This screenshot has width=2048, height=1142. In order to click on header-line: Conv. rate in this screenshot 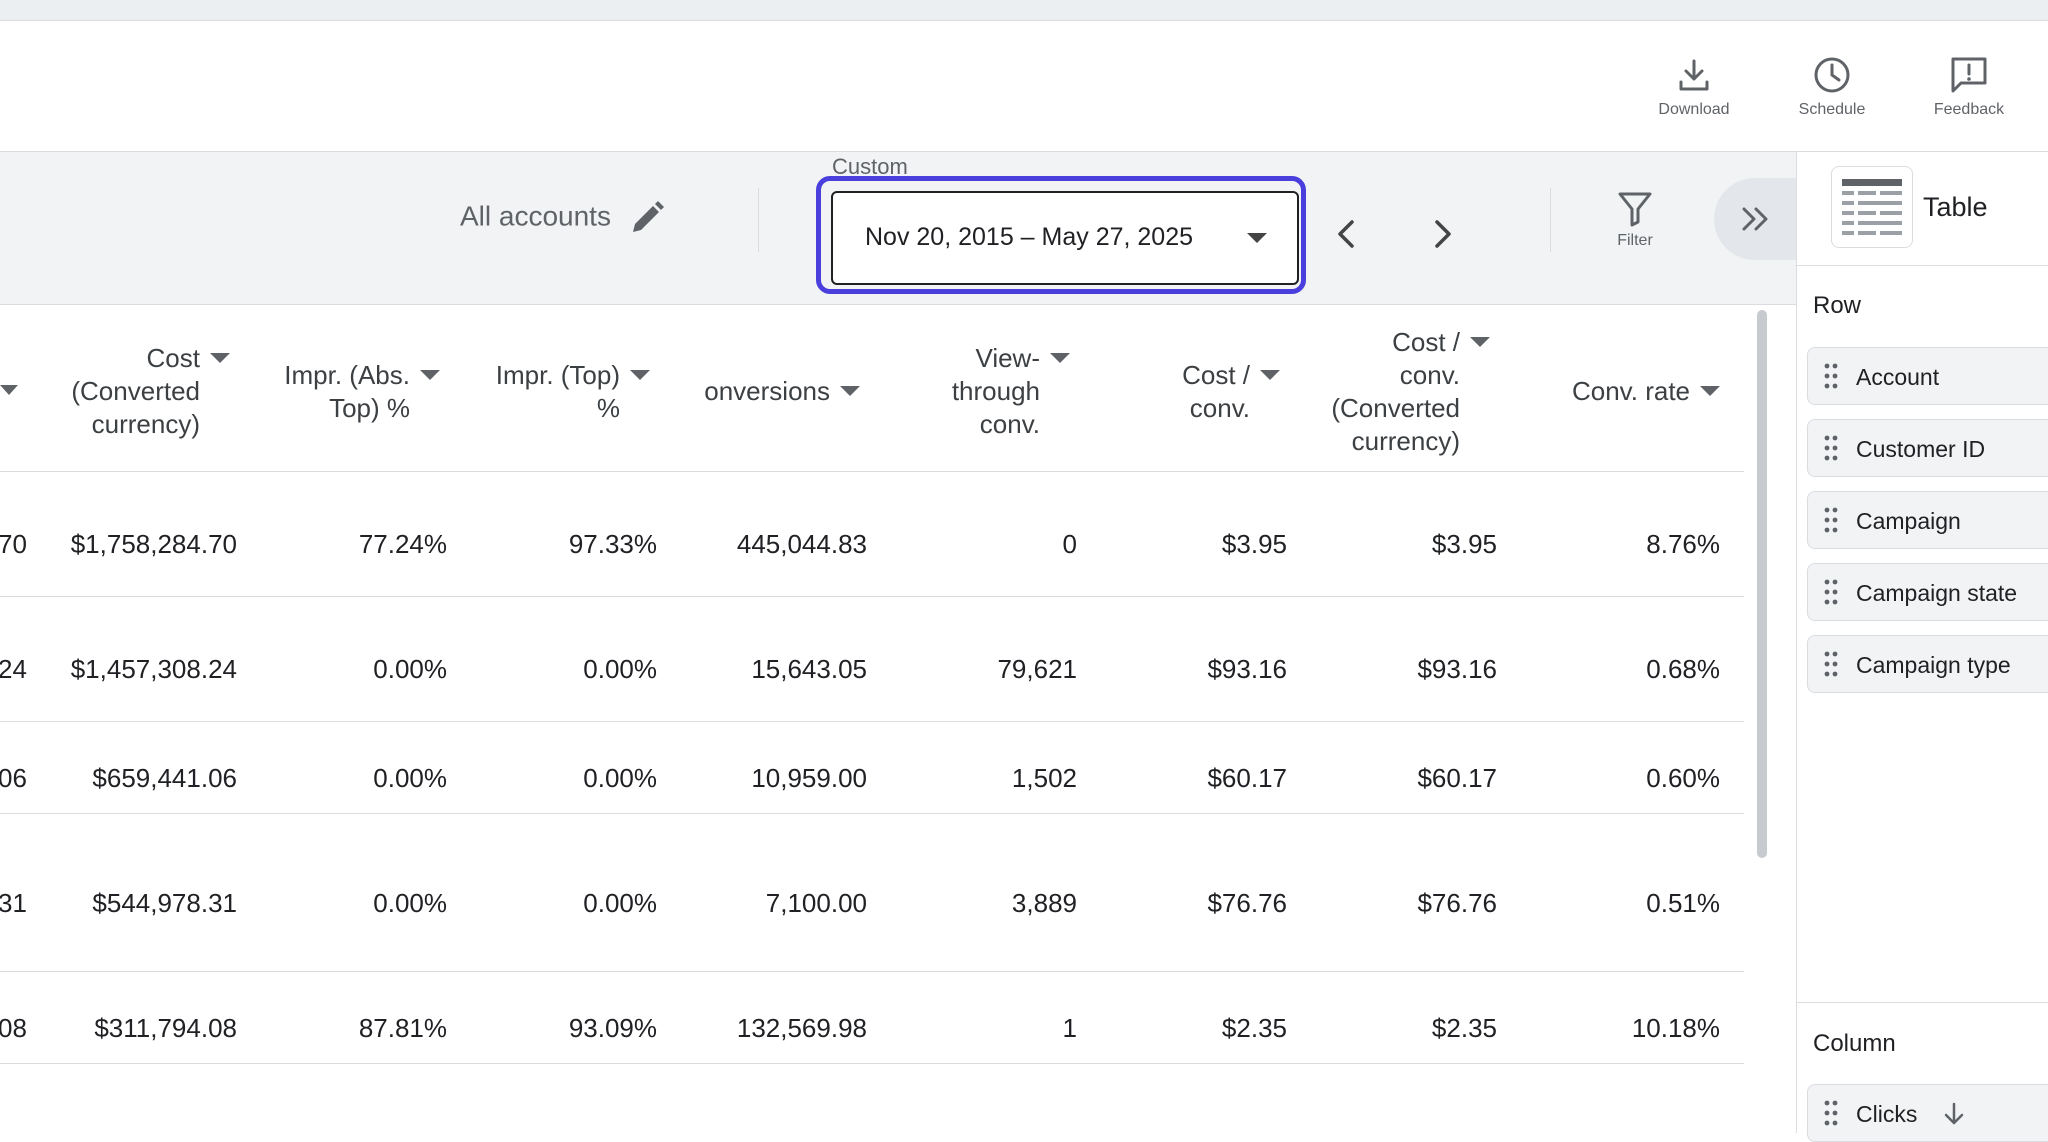, I will do `click(1646, 391)`.